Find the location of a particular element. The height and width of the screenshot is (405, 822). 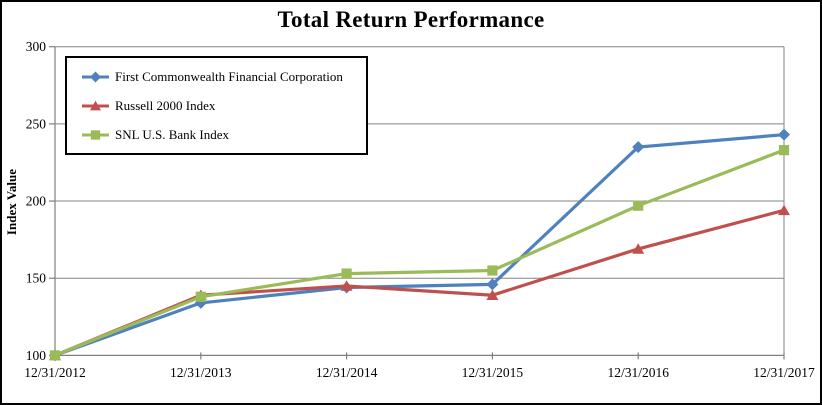

legend-marker-diamond-icon is located at coordinates (95, 76).